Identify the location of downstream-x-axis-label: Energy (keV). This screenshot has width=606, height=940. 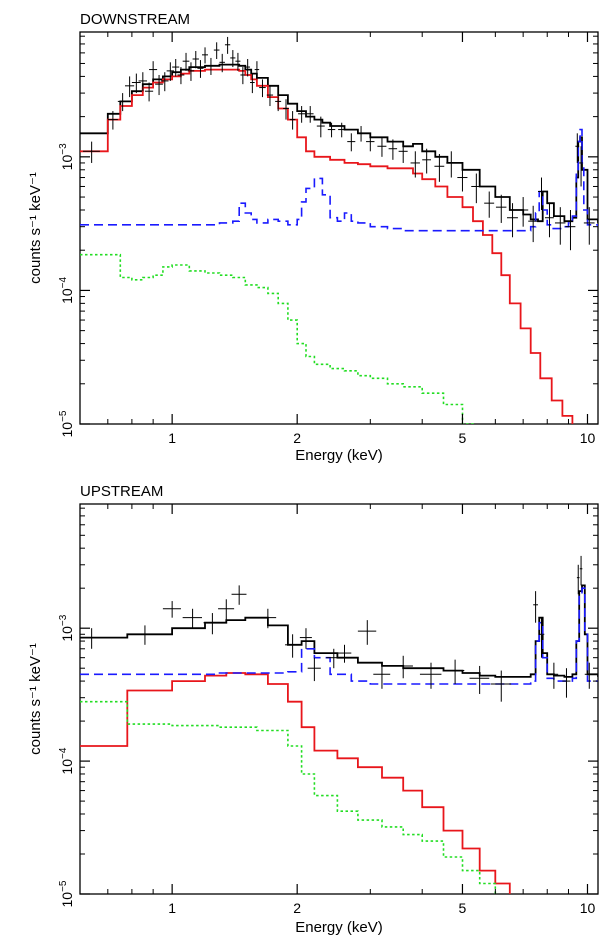
(339, 455).